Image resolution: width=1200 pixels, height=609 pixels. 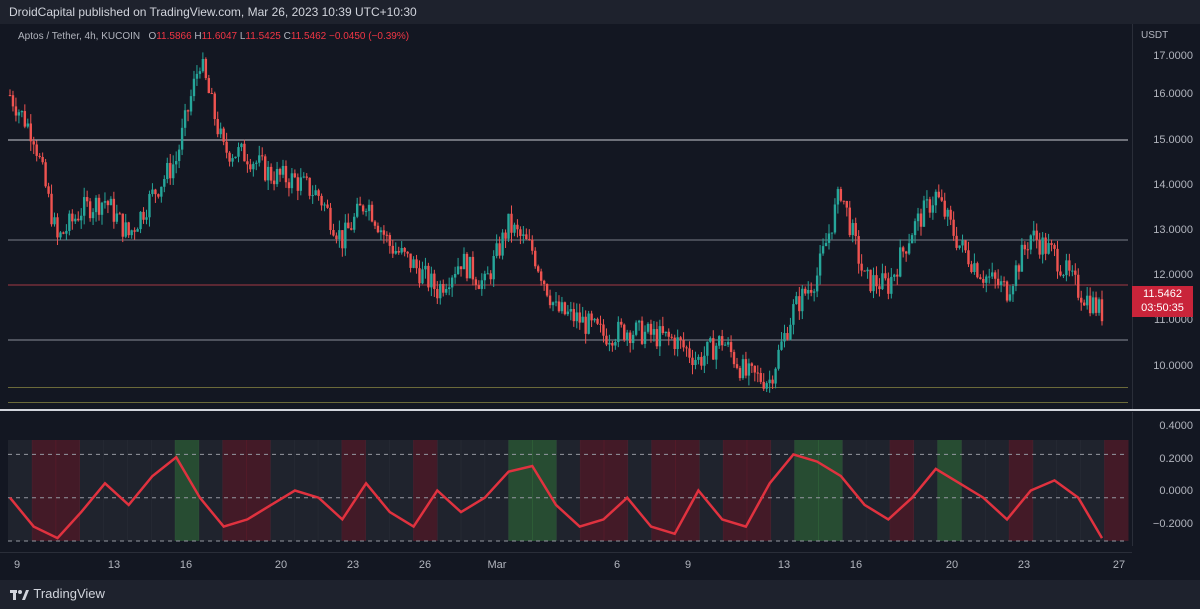 I want to click on oscillator-scale: 0.4000 0.2000 0.0000 −0.2000, so click(x=1166, y=479).